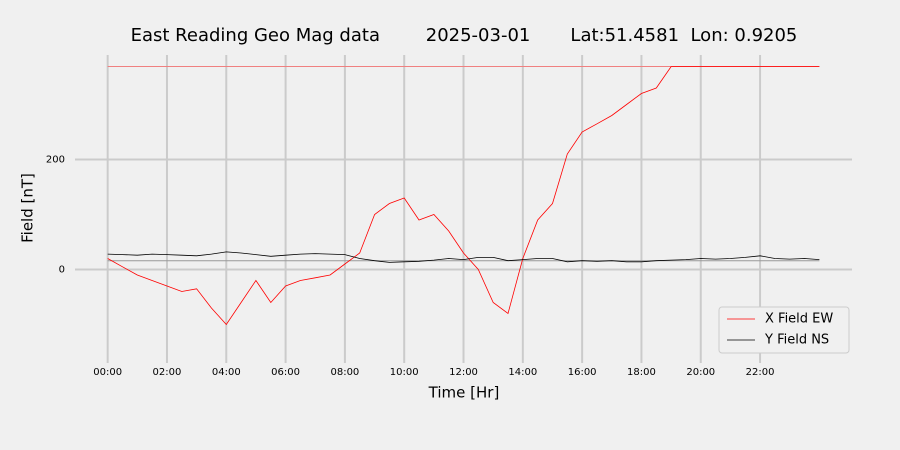  Describe the element at coordinates (167, 372) in the screenshot. I see `x-tick-label: 02:00` at that location.